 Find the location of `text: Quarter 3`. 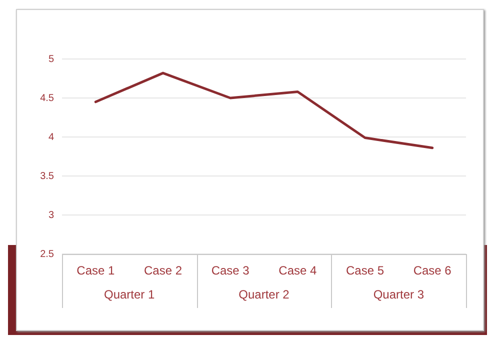

text: Quarter 3 is located at coordinates (398, 294).